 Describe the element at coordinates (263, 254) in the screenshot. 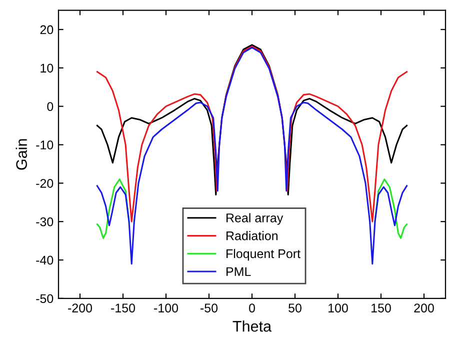

I see `legend-label: Floquent Port` at that location.